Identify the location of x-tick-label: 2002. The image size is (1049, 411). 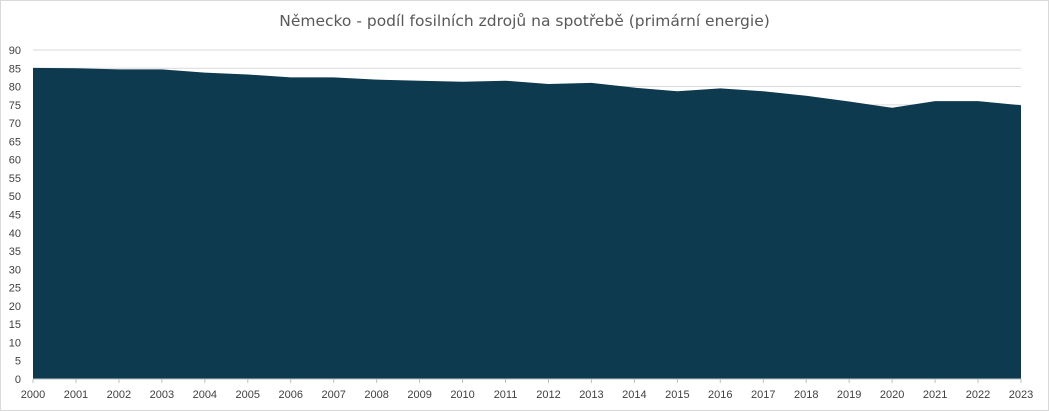
(119, 395).